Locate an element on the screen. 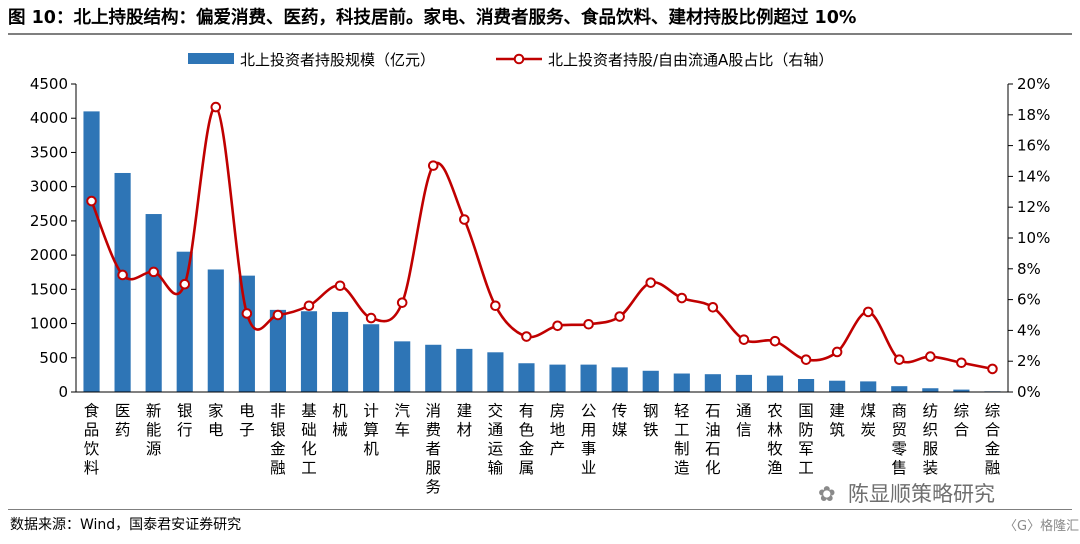 The image size is (1080, 544). category-label: 非银金融 is located at coordinates (278, 439).